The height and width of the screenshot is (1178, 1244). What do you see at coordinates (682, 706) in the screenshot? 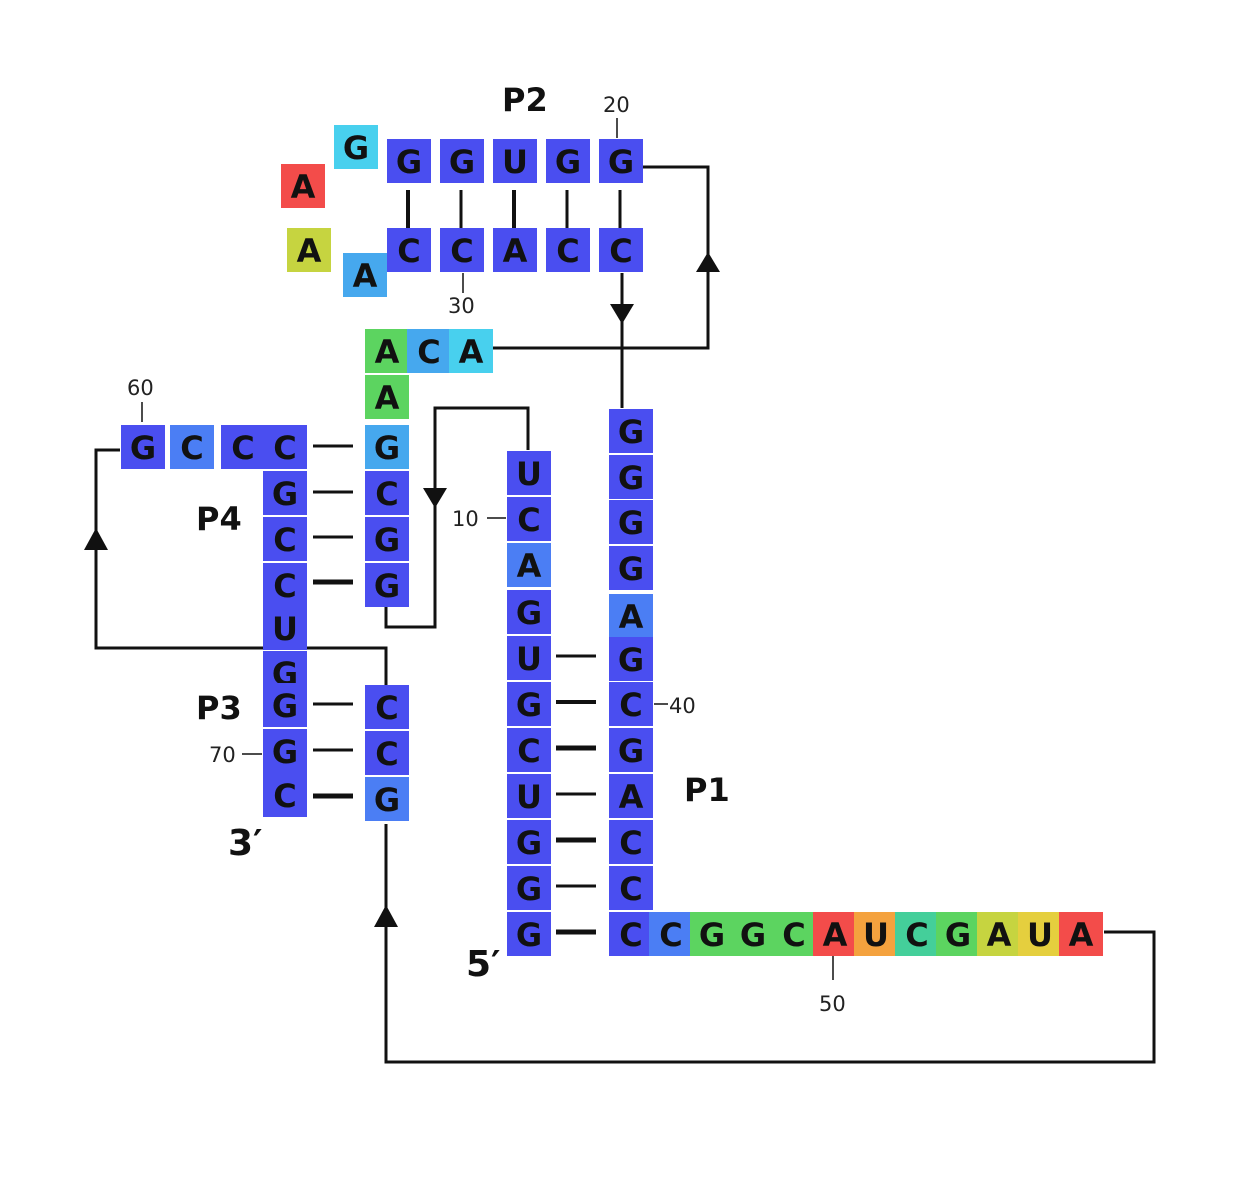
I see `number-40: 40` at bounding box center [682, 706].